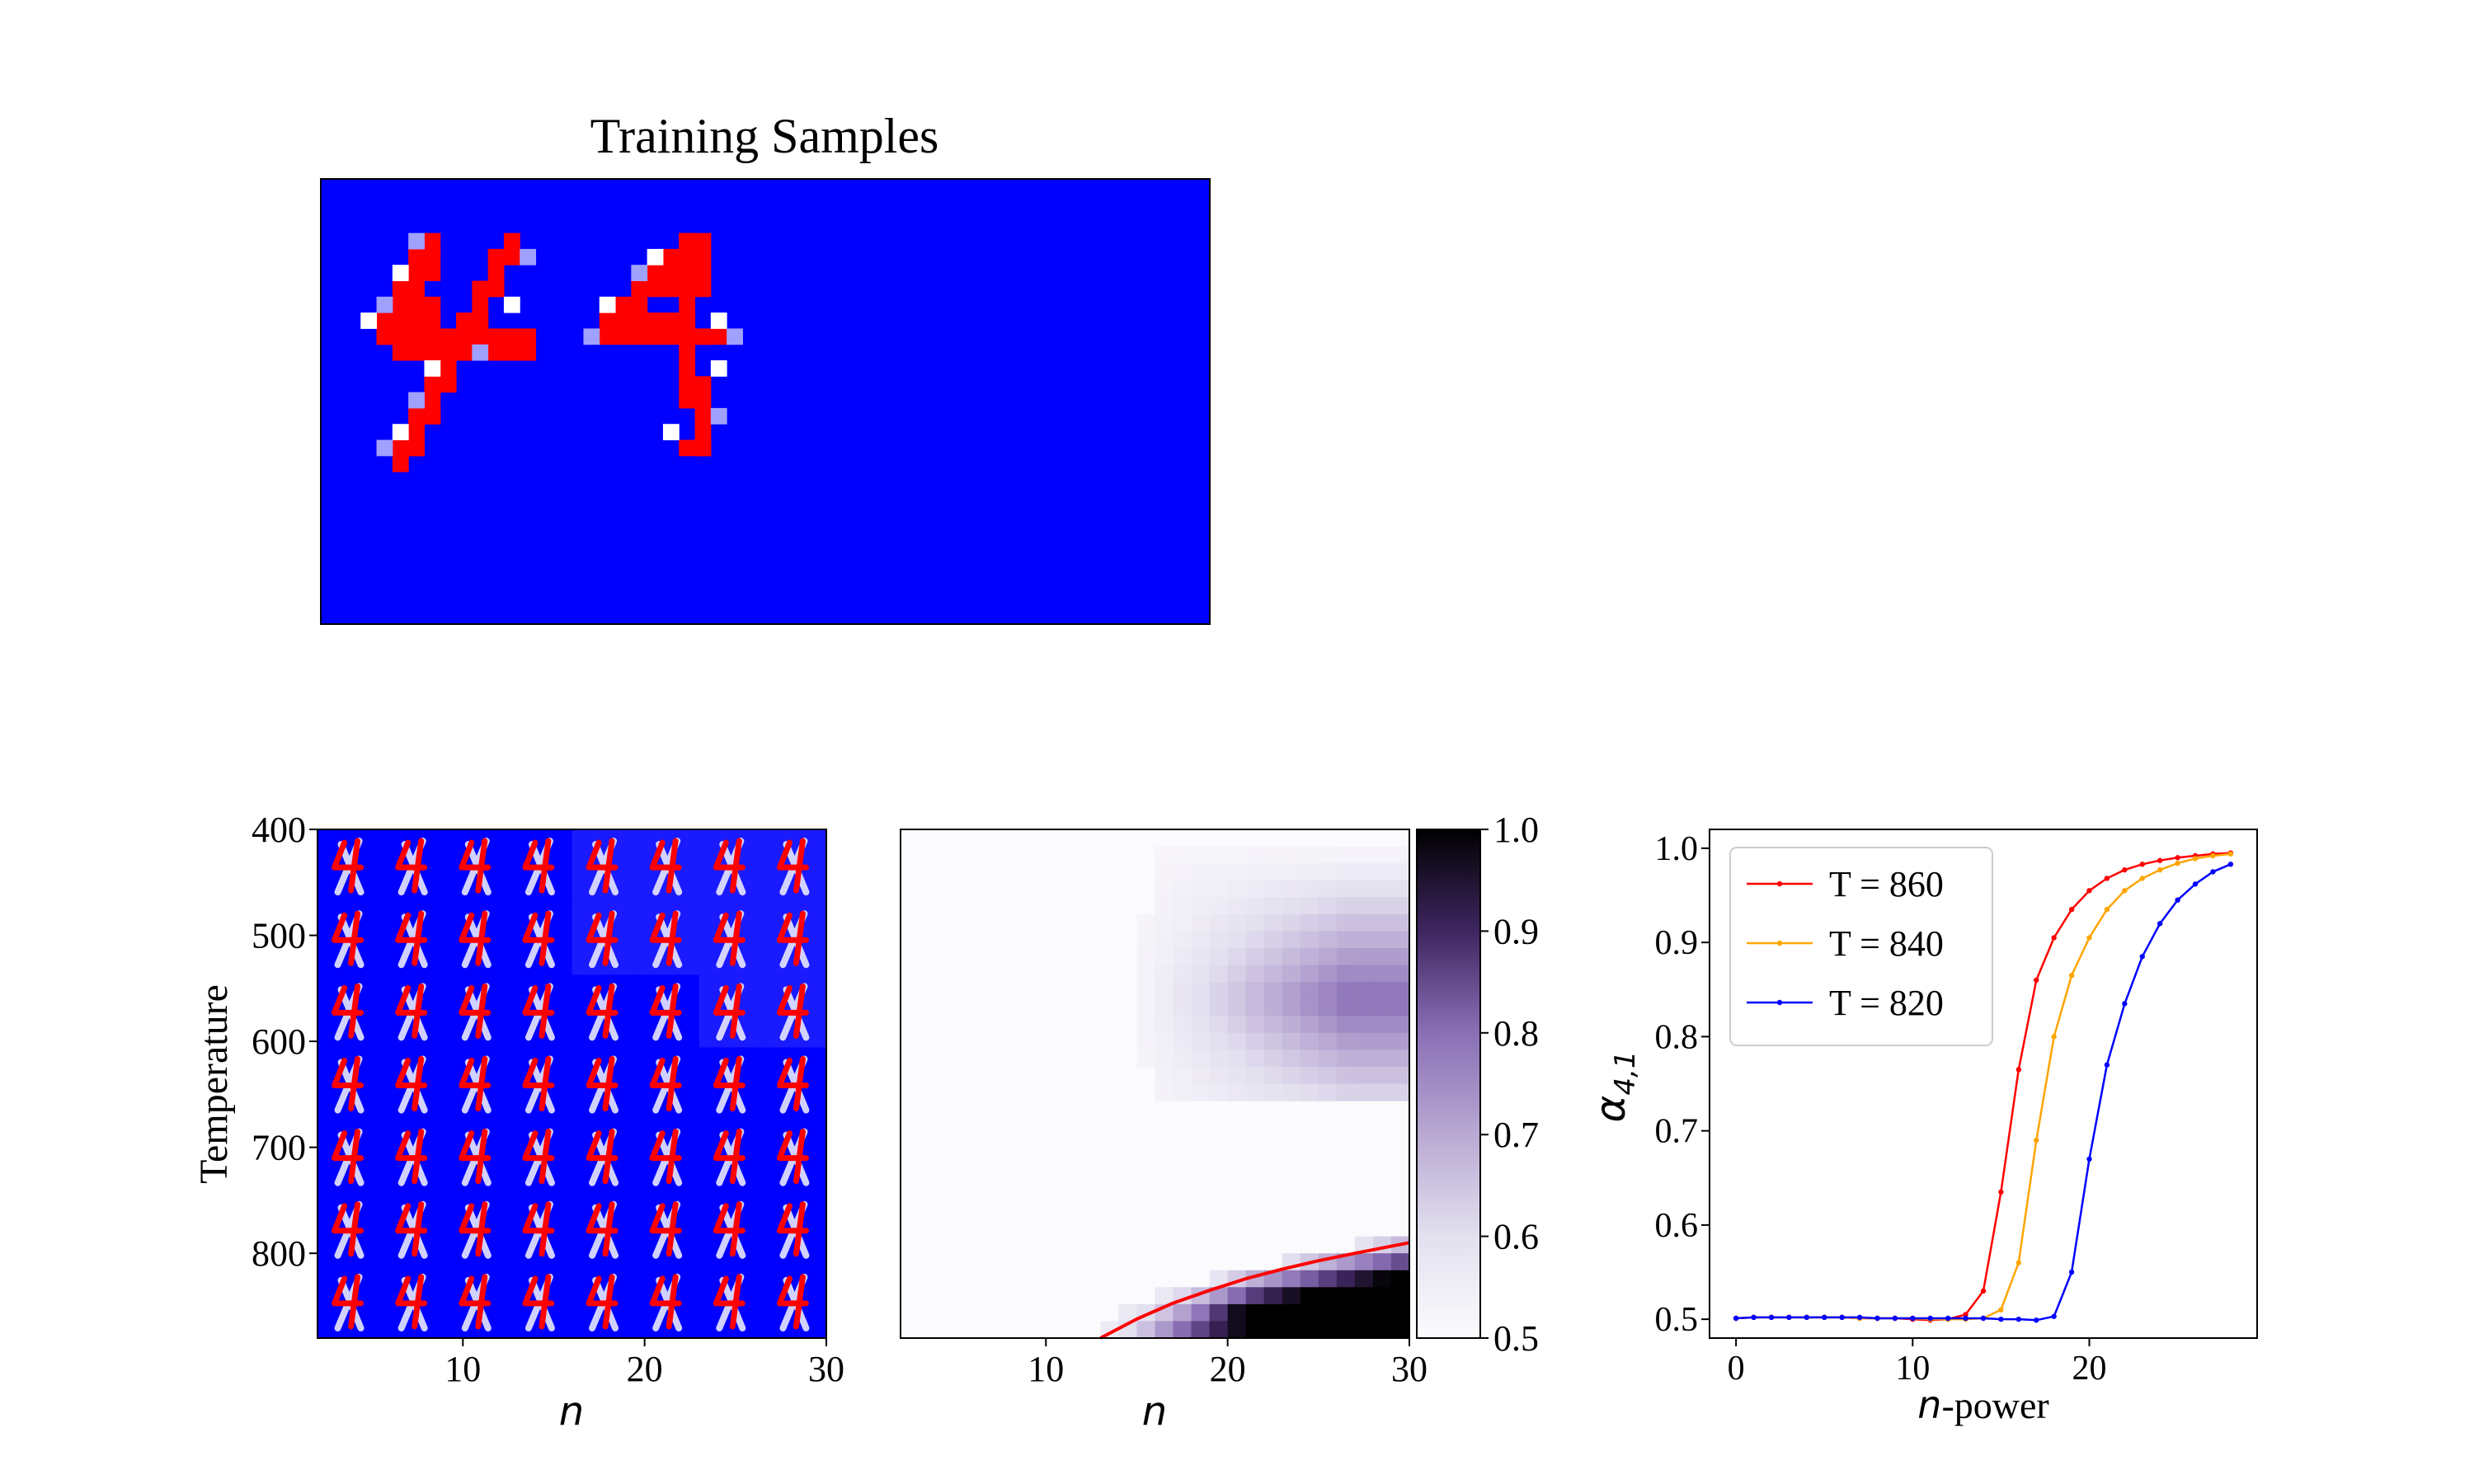  What do you see at coordinates (1610, 1109) in the screenshot?
I see `alpha-line-ylabel-symbol: α` at bounding box center [1610, 1109].